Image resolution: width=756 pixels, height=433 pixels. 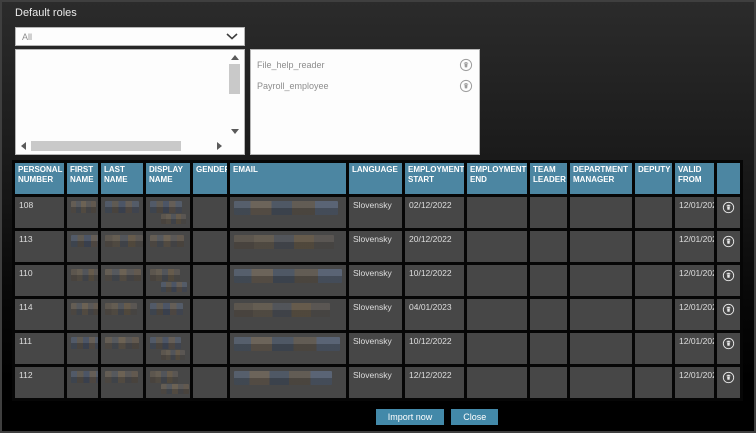 I want to click on vertical-scroll-thumb, so click(x=234, y=79).